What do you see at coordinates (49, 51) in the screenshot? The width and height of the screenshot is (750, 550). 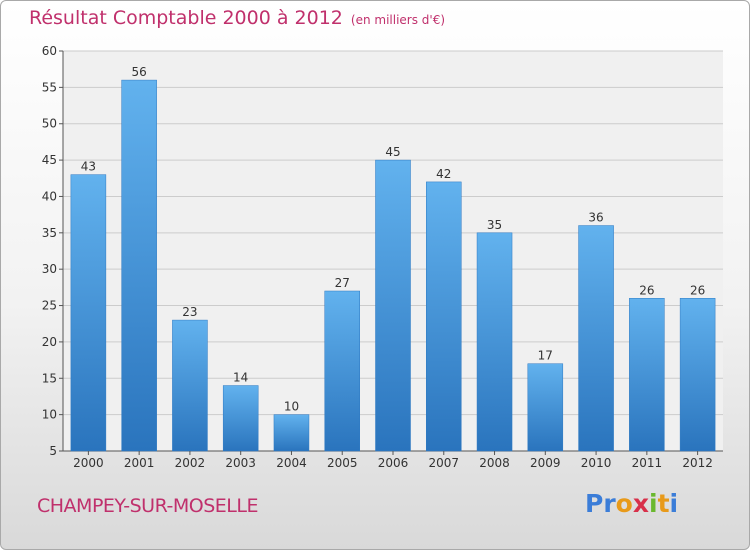 I see `y-tick-label: 60` at bounding box center [49, 51].